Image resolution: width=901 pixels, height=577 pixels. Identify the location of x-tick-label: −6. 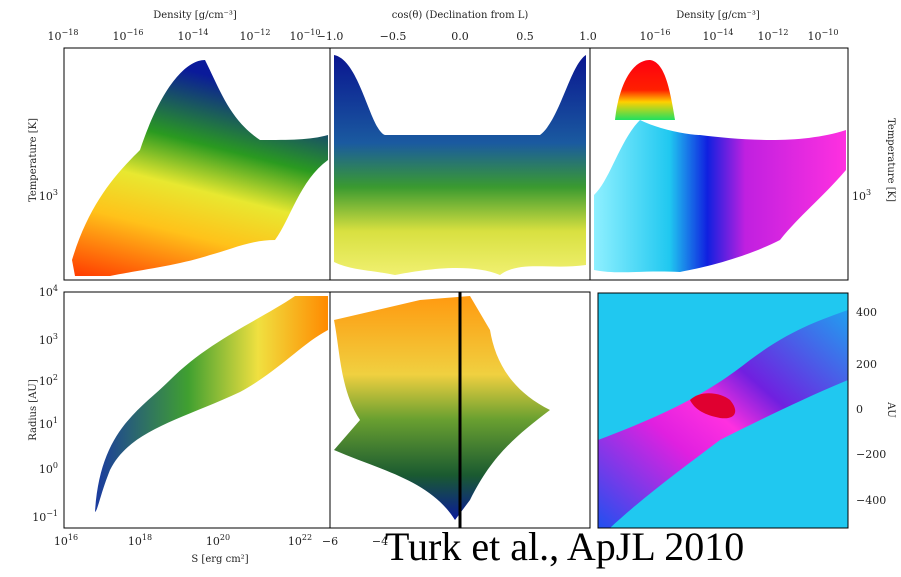
(330, 541).